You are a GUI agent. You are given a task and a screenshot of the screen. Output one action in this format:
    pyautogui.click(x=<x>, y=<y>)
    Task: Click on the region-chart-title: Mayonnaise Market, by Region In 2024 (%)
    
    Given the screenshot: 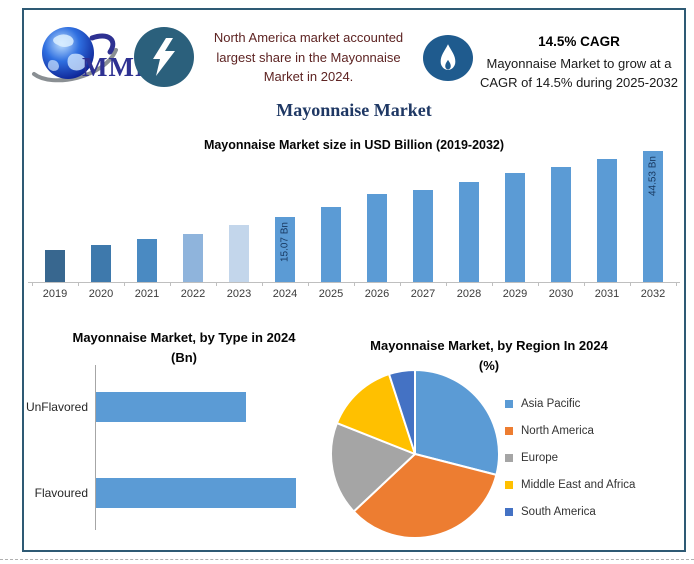 What is the action you would take?
    pyautogui.click(x=489, y=355)
    